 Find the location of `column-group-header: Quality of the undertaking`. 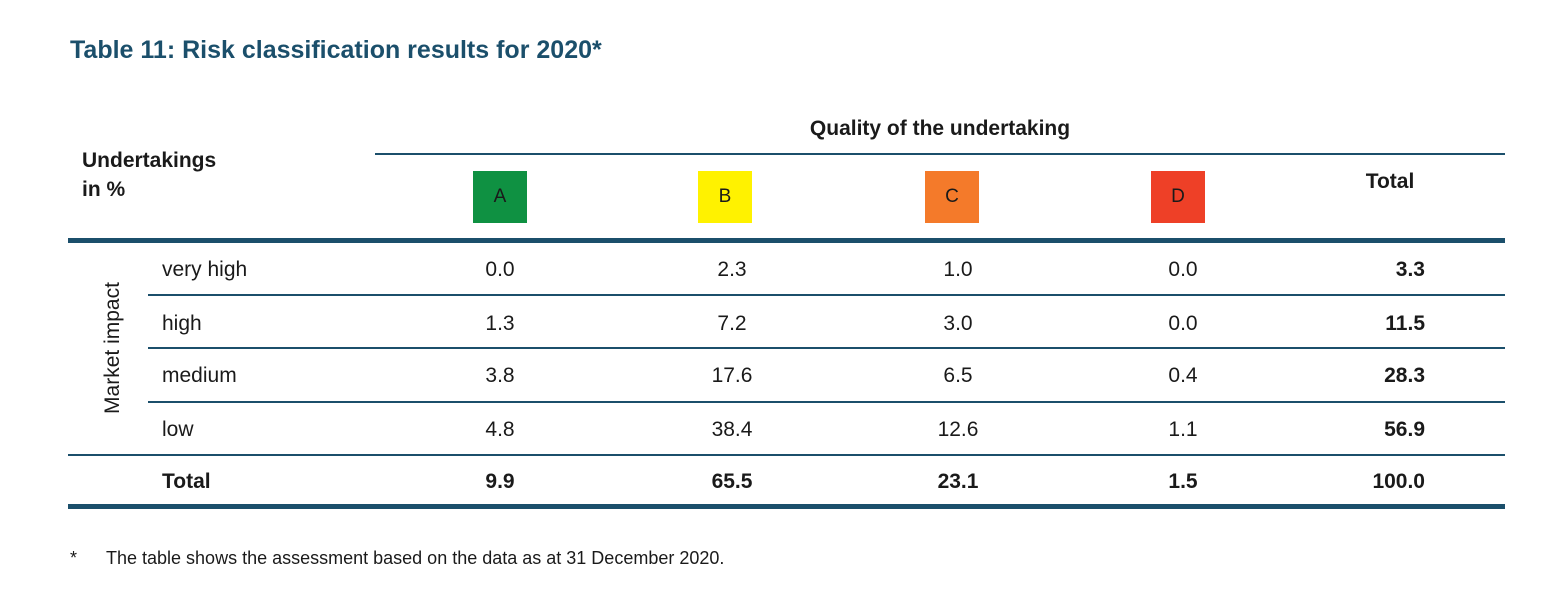

column-group-header: Quality of the undertaking is located at coordinates (940, 128).